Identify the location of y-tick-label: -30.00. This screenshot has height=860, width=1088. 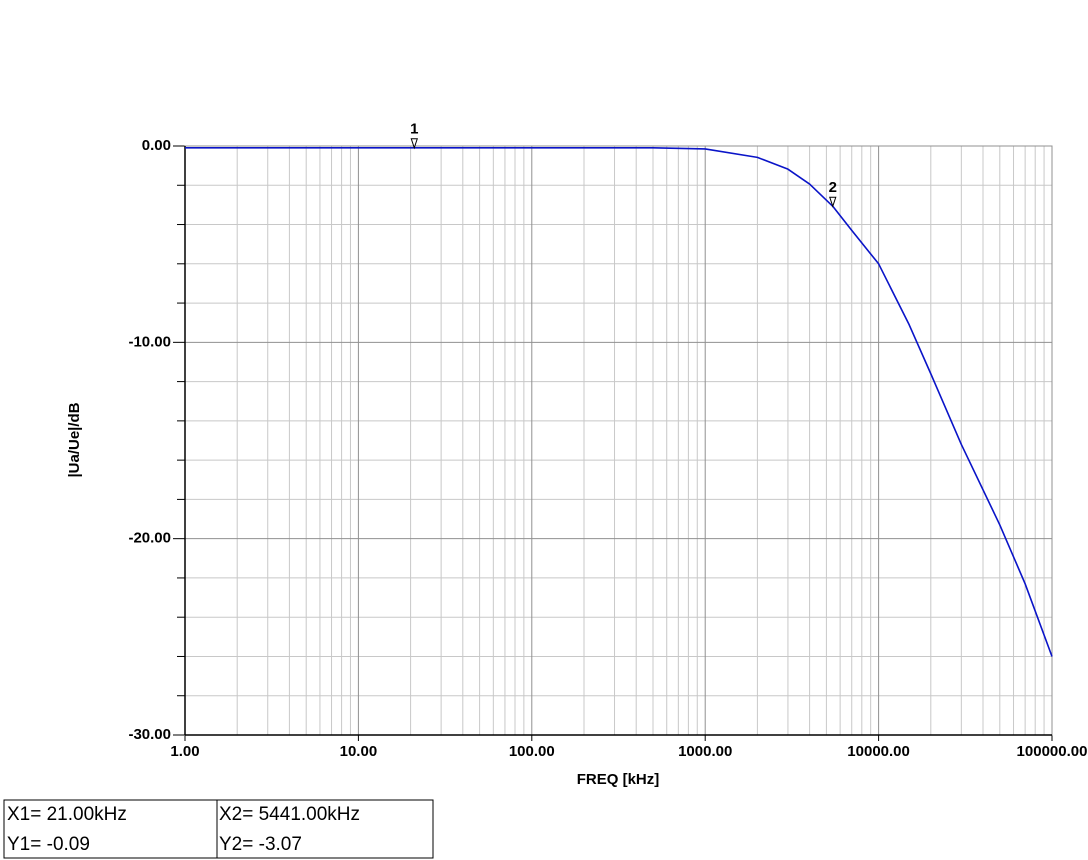
(149, 734).